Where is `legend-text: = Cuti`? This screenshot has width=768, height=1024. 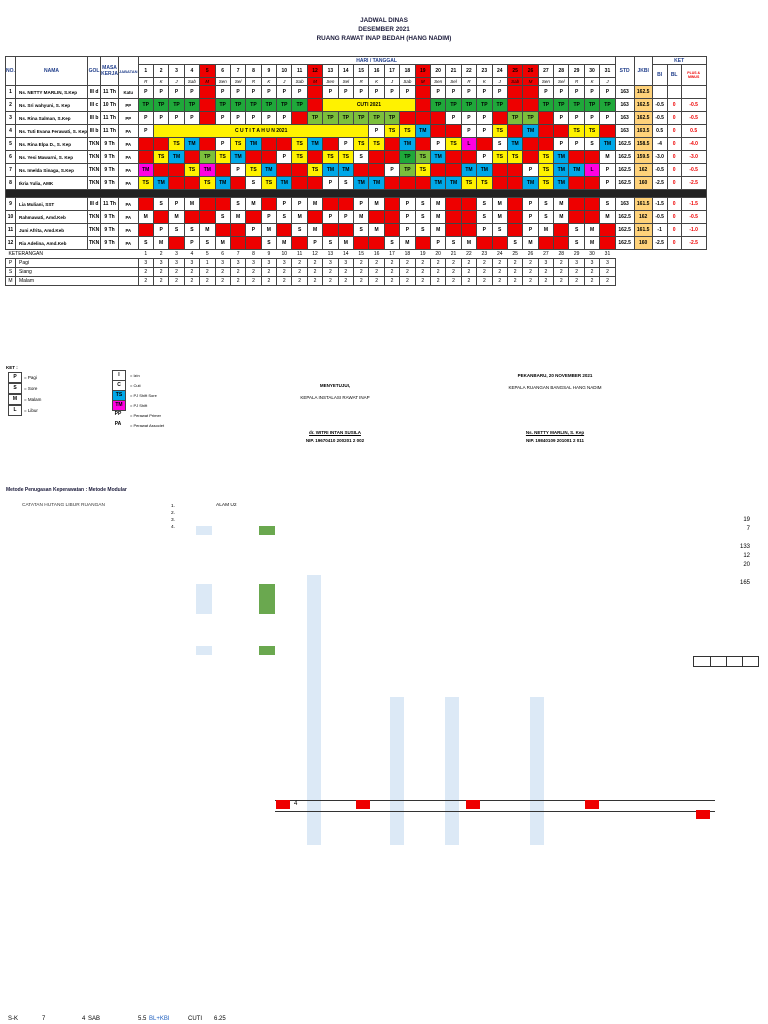 legend-text: = Cuti is located at coordinates (135, 385).